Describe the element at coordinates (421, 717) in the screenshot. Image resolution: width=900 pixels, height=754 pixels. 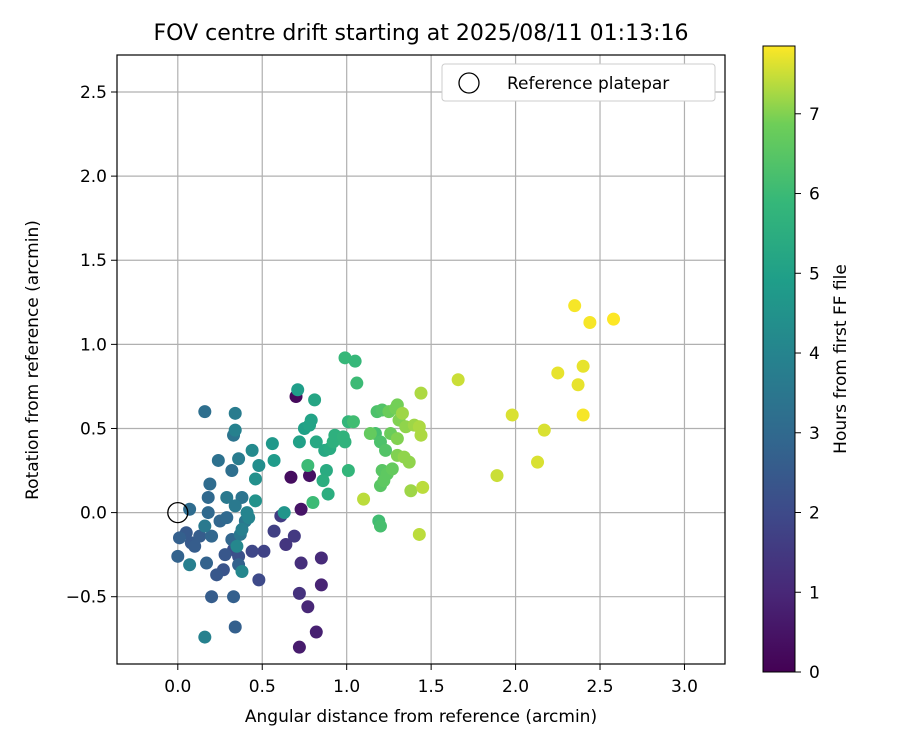
I see `x-axis-label: Angular distance from reference (arcmin)` at that location.